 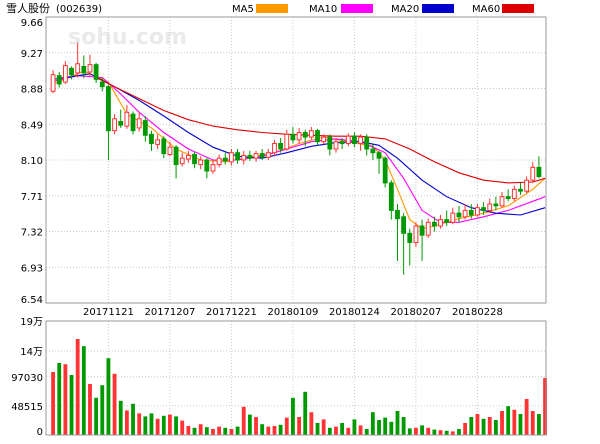 I want to click on price-tick-label: 8.49, so click(x=32, y=125).